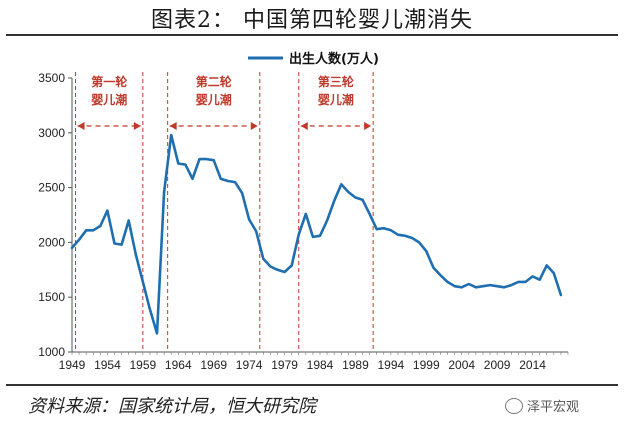  What do you see at coordinates (51, 297) in the screenshot?
I see `y-tick-label: 1500` at bounding box center [51, 297].